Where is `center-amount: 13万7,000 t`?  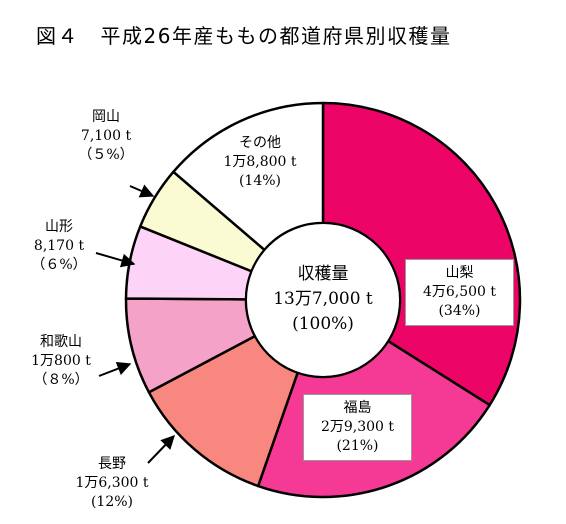
center-amount: 13万7,000 t is located at coordinates (323, 299).